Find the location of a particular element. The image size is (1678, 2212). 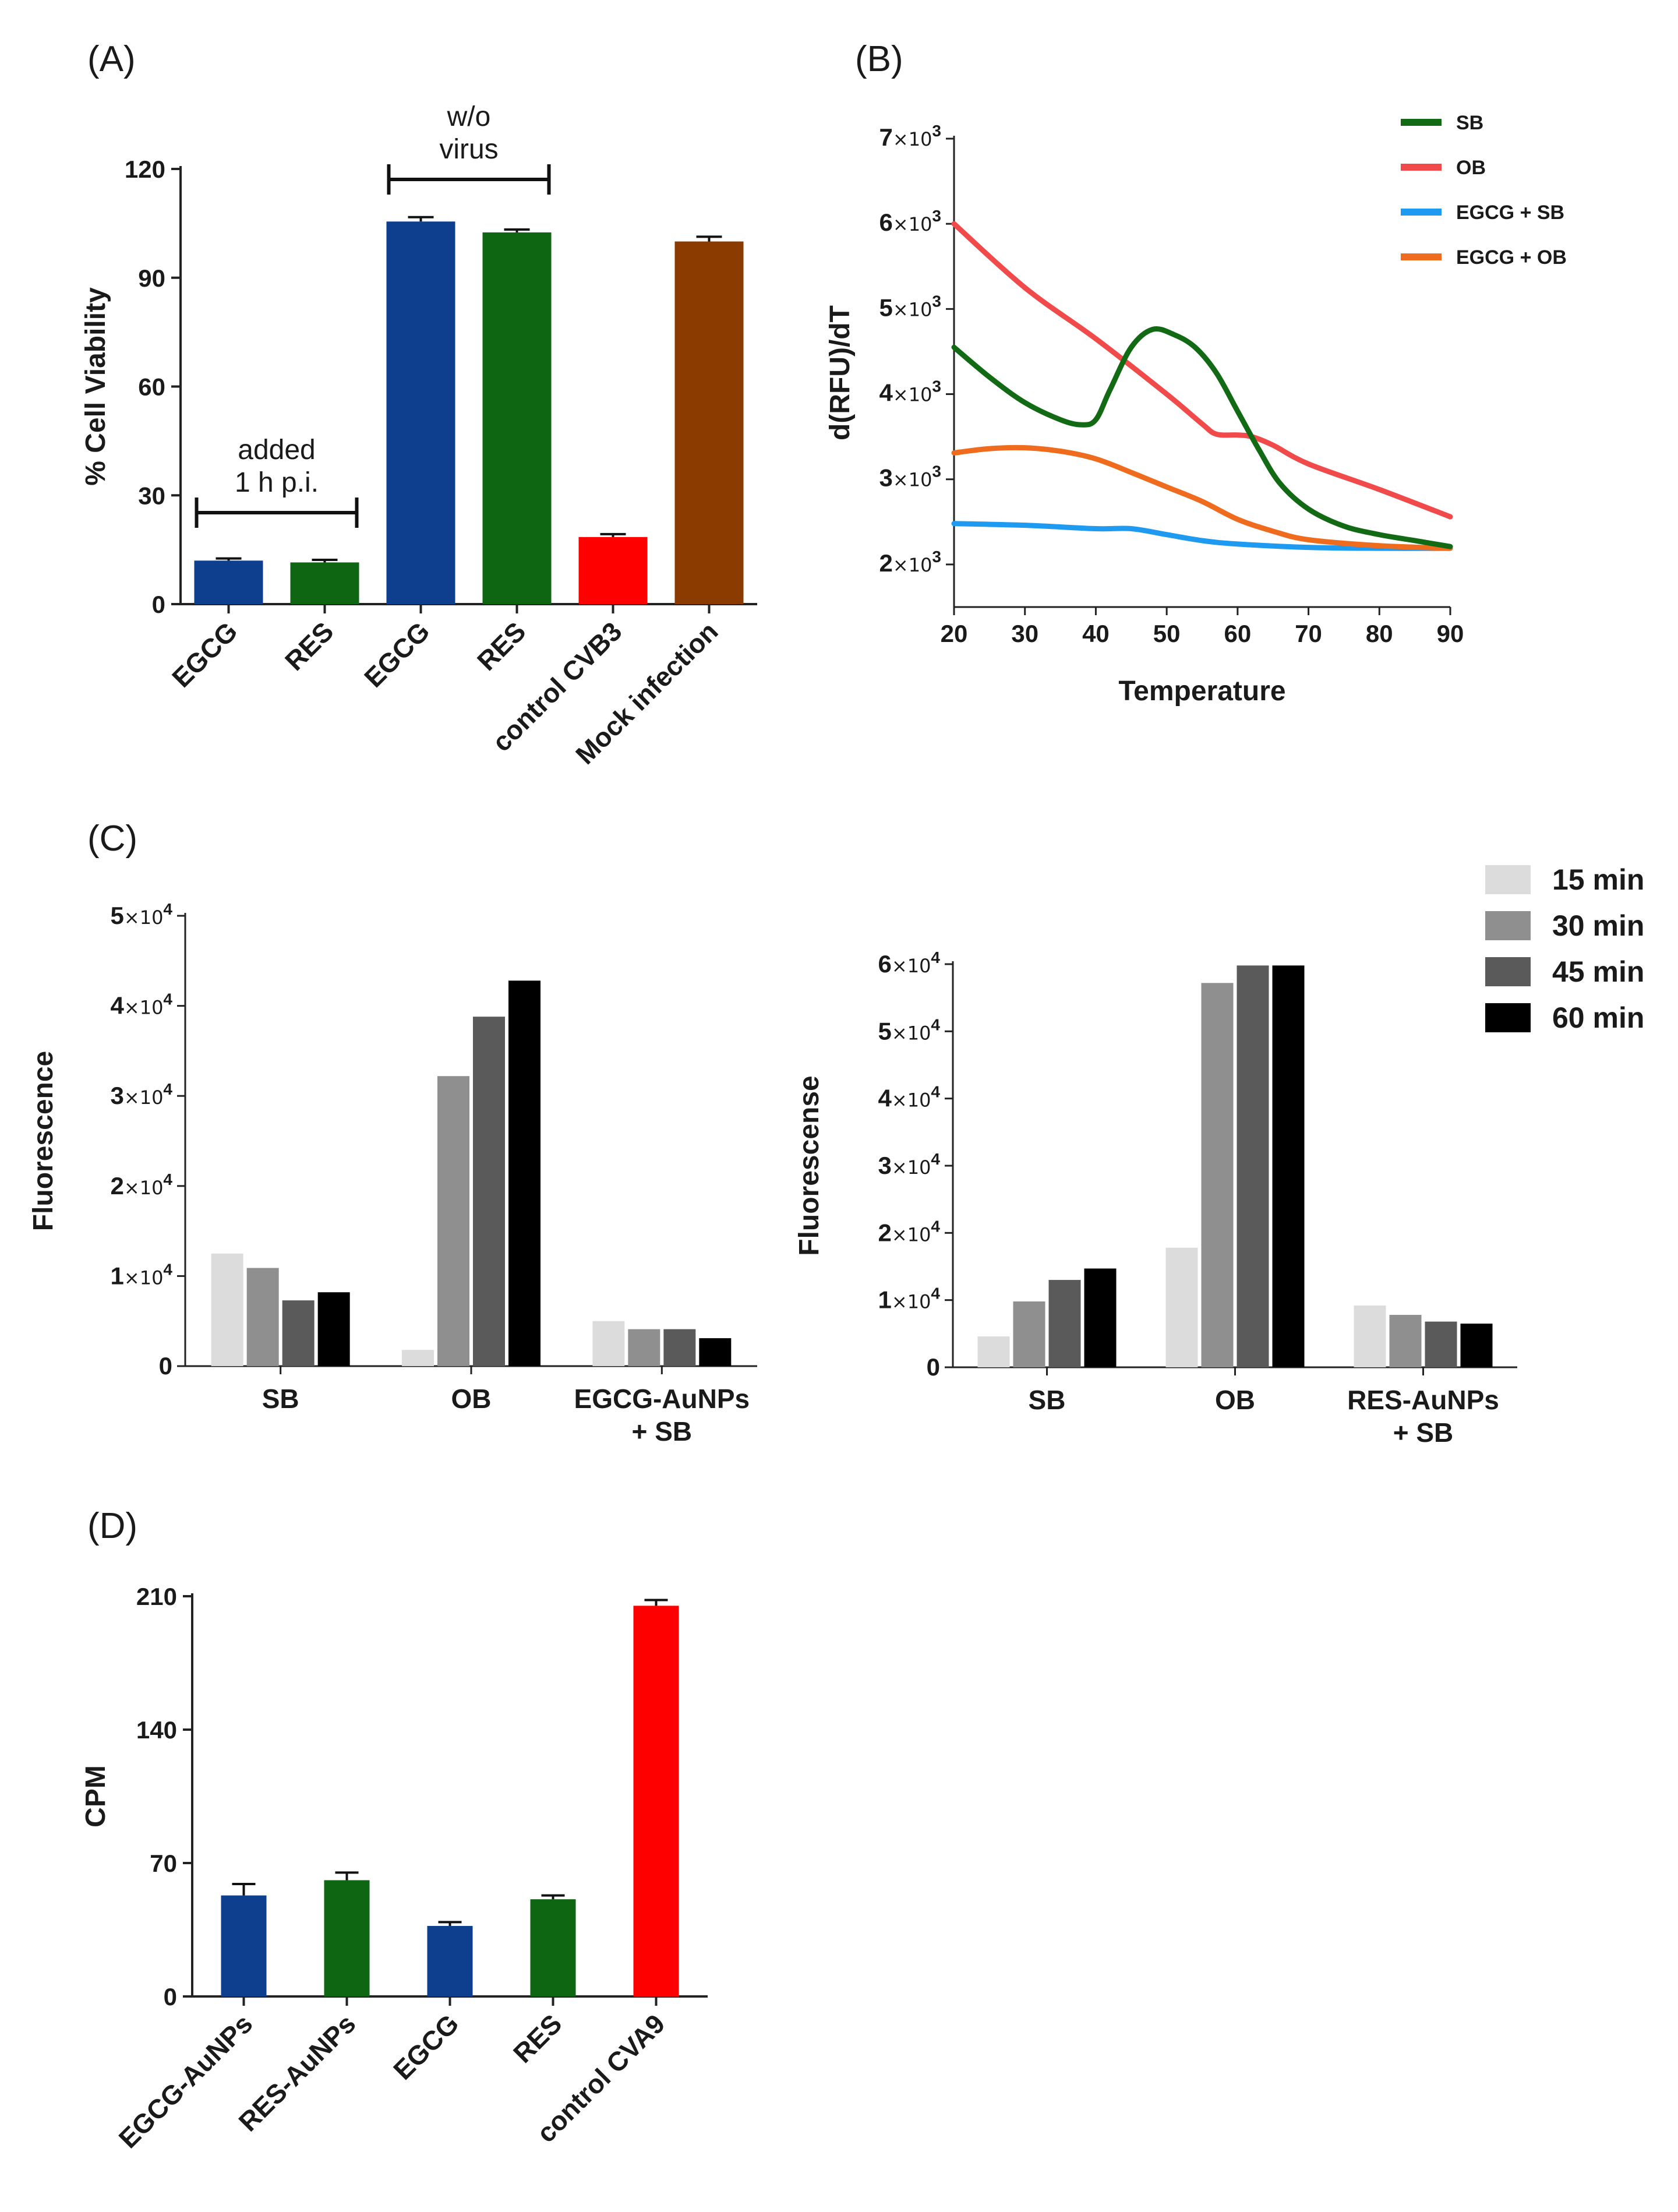

panel-b-y-tick-label: 6×10³ is located at coordinates (910, 222).